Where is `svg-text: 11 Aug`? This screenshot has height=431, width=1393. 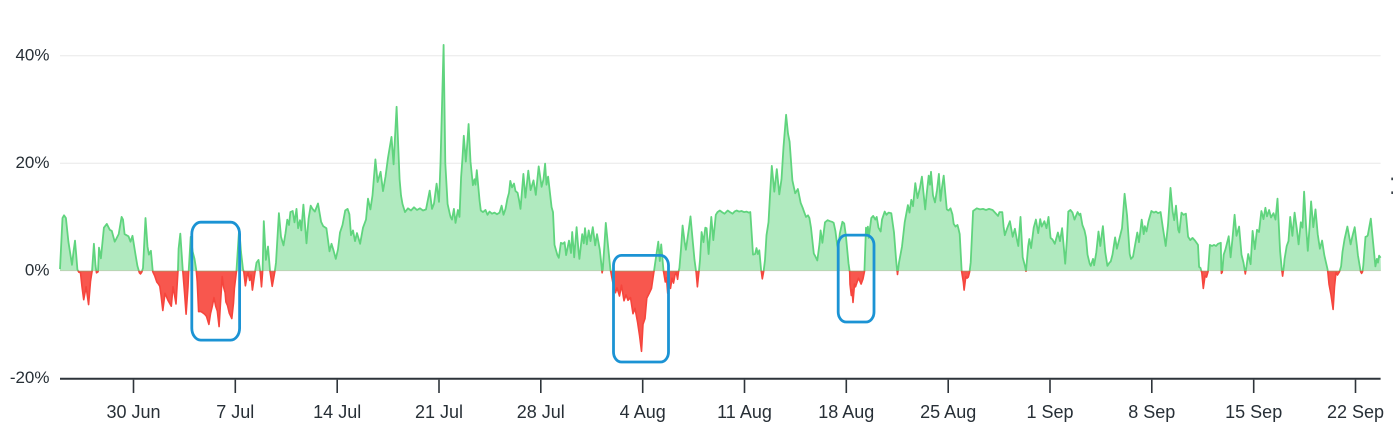
svg-text: 11 Aug is located at coordinates (744, 412).